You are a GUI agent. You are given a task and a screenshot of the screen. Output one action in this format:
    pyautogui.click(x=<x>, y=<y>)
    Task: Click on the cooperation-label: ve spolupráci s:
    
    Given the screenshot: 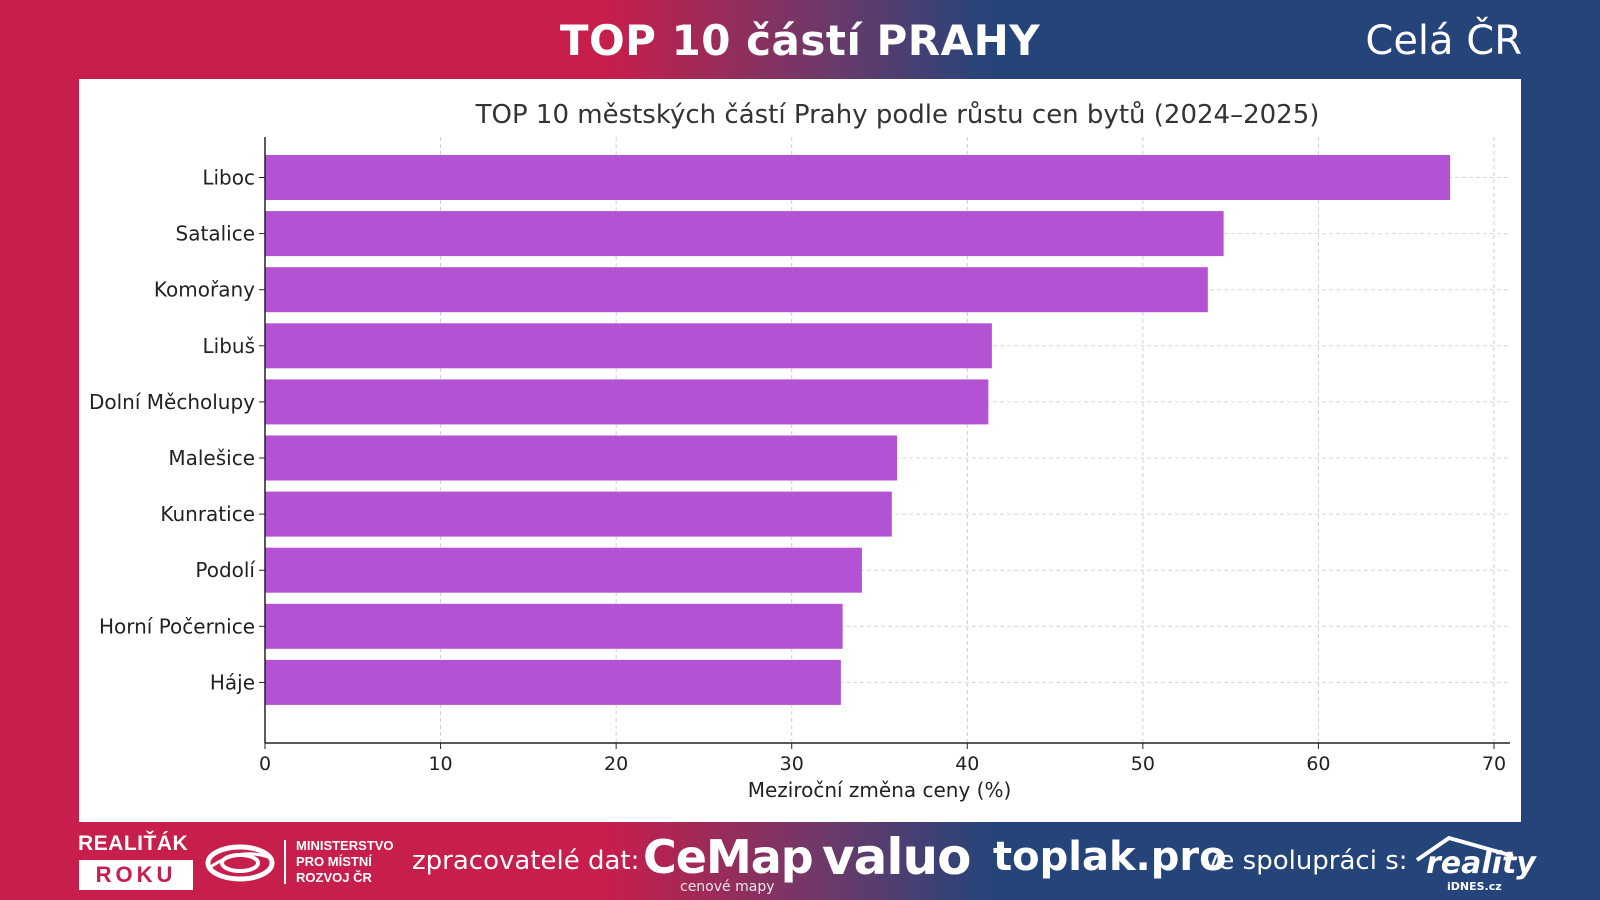 What is the action you would take?
    pyautogui.click(x=1305, y=861)
    